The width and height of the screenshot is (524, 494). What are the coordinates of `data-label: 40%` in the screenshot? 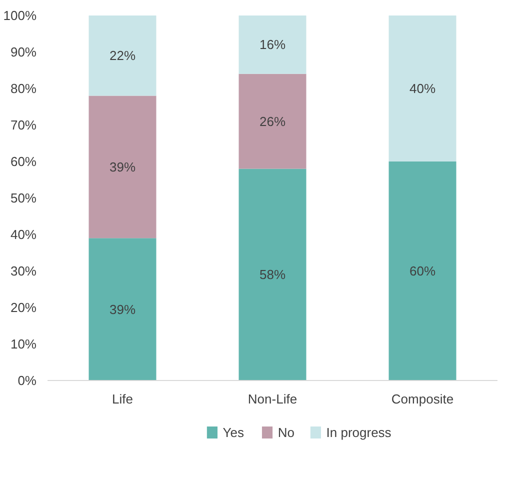 It's located at (422, 88).